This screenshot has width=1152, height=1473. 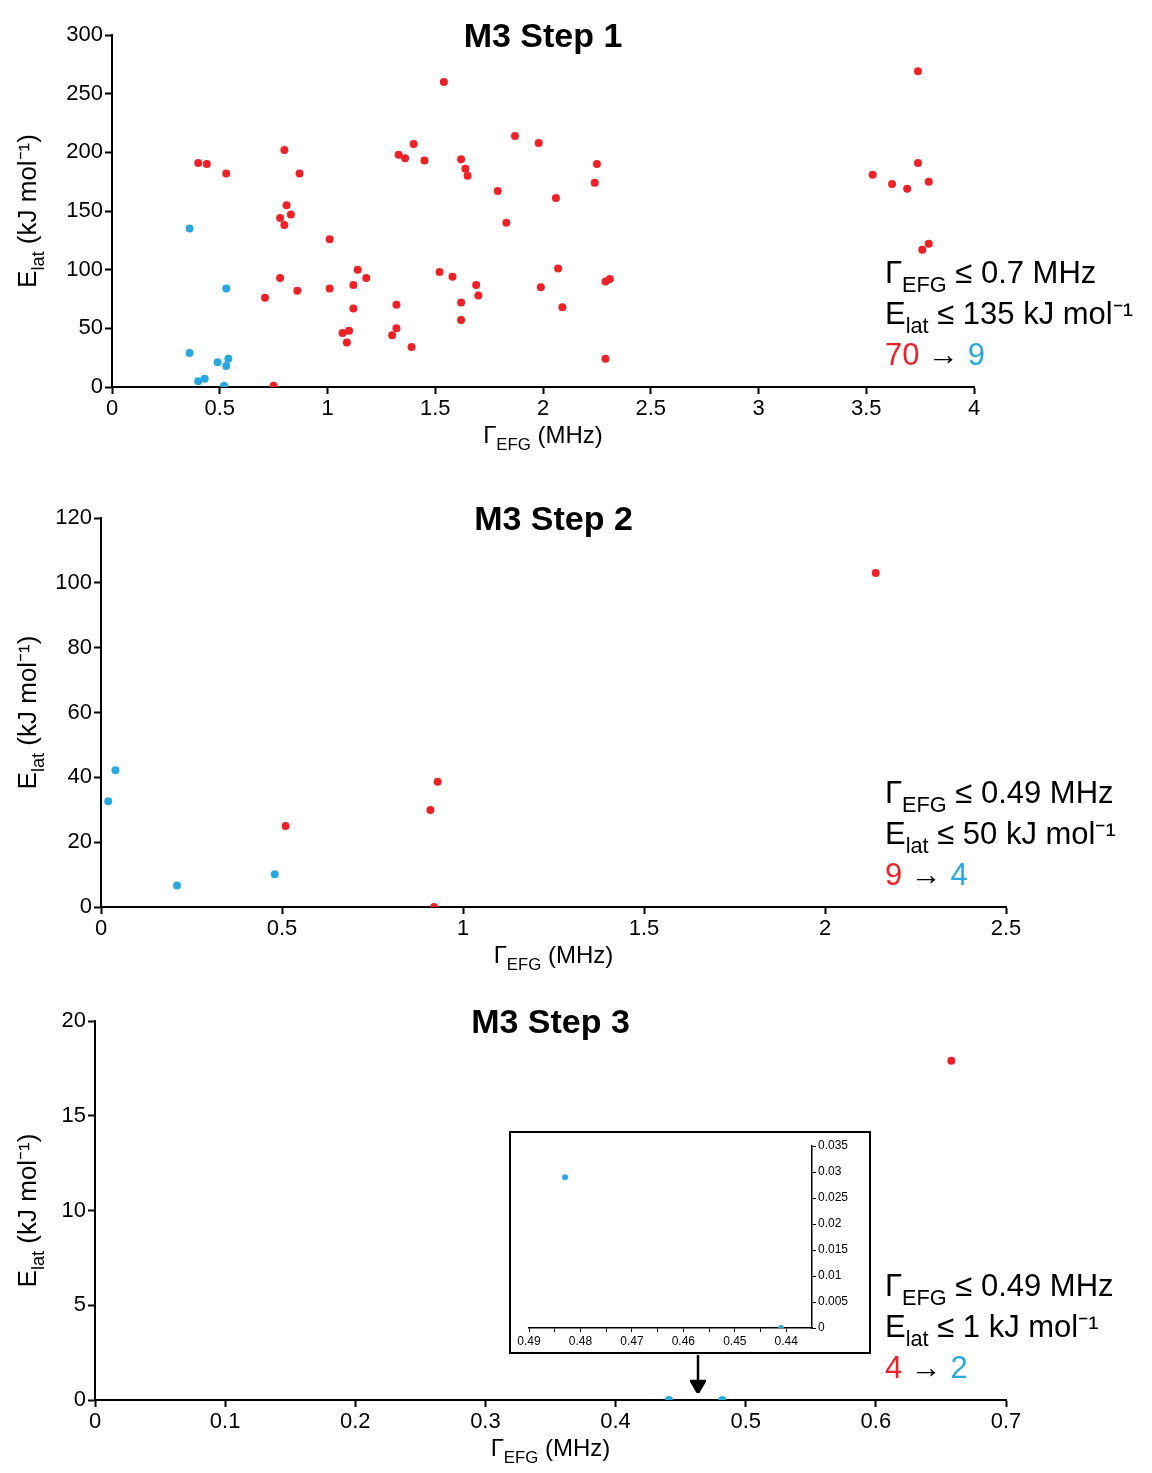 I want to click on annotation: 70 → 9, so click(x=935, y=354).